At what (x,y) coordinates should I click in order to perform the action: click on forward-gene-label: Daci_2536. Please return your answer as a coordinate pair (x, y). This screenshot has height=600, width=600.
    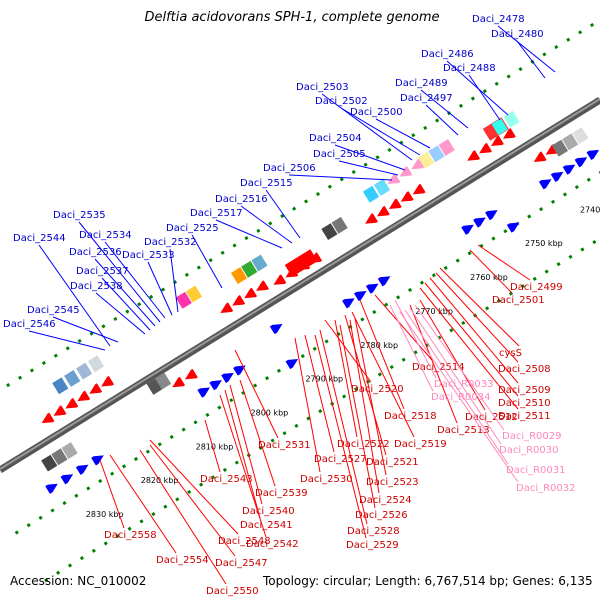
    Looking at the image, I should click on (95, 252).